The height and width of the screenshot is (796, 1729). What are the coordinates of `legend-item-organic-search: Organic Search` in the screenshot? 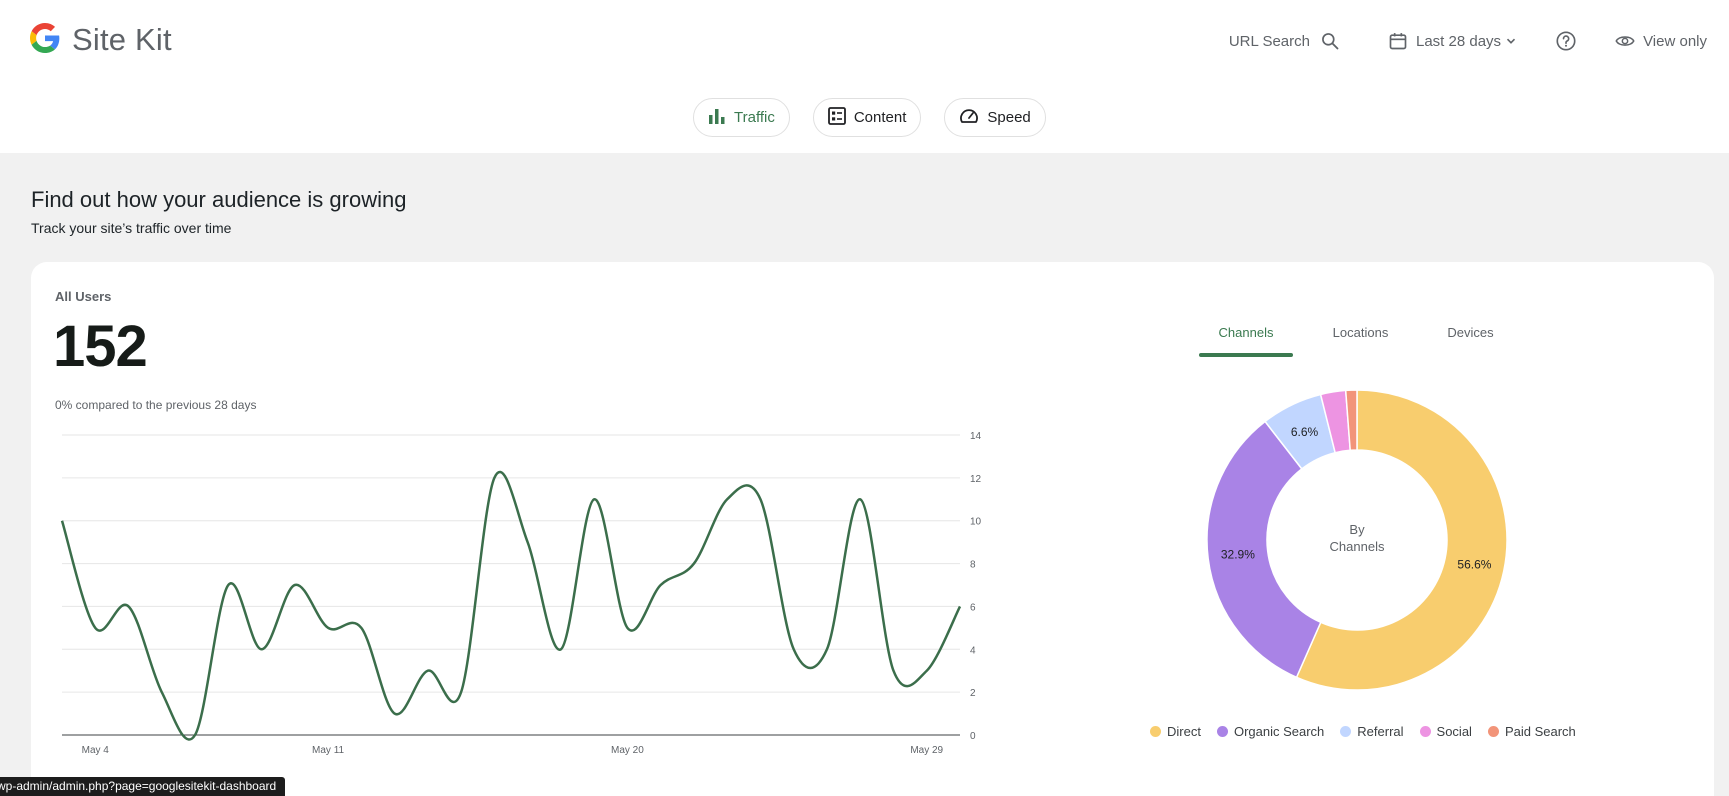 It's located at (1270, 731).